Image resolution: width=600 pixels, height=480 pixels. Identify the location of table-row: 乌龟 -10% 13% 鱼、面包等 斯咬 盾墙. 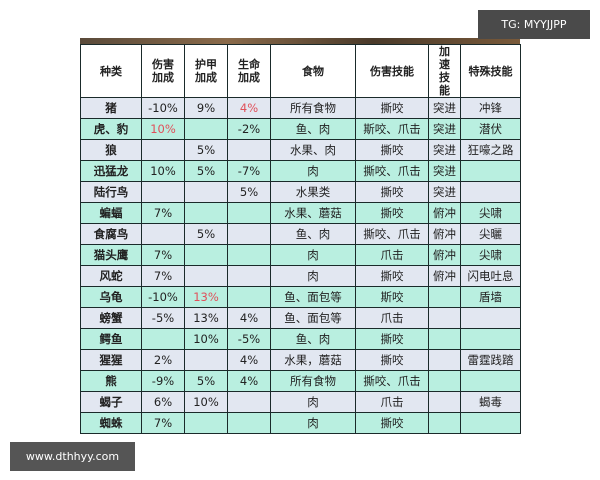
(300, 297).